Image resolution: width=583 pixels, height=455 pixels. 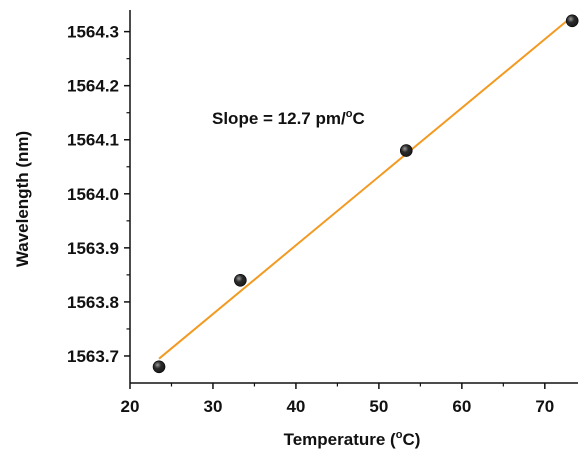 What do you see at coordinates (544, 406) in the screenshot?
I see `x-tick-label: 70` at bounding box center [544, 406].